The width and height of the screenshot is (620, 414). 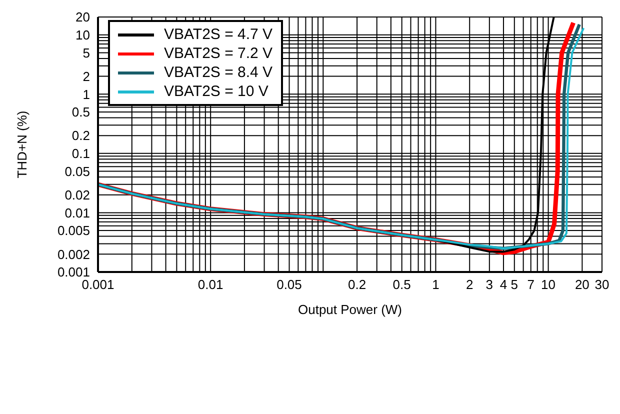 What do you see at coordinates (436, 284) in the screenshot?
I see `x-tick-label: 1` at bounding box center [436, 284].